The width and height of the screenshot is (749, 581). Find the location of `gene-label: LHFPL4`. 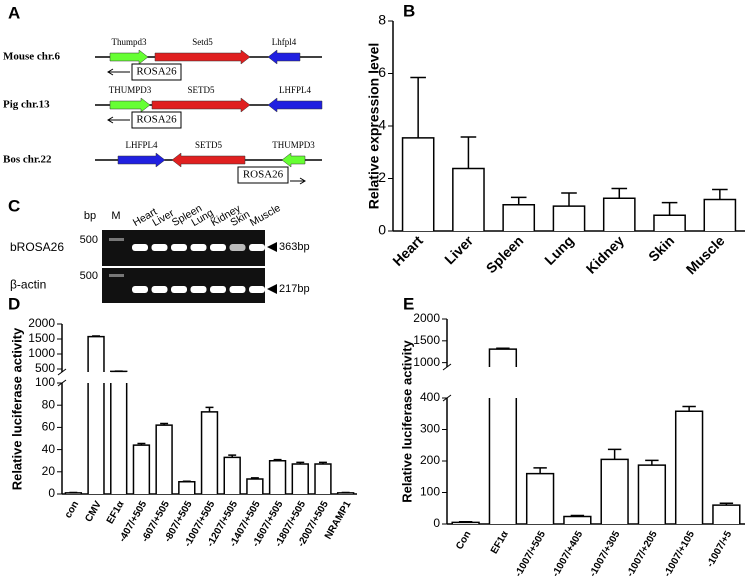

gene-label: LHFPL4 is located at coordinates (295, 90).